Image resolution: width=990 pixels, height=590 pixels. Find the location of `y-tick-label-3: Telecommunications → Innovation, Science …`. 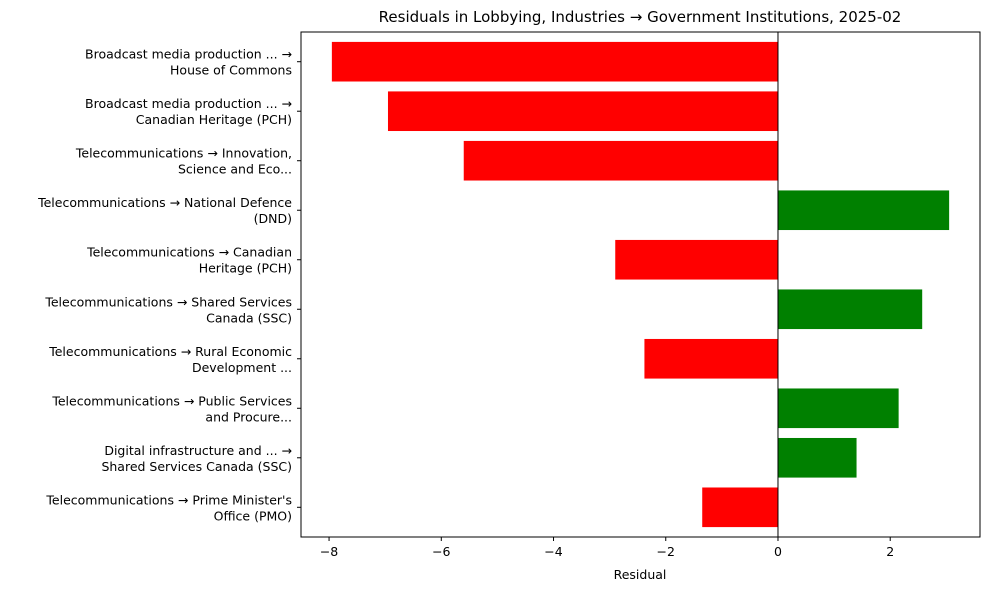

y-tick-label-3: Telecommunications → Innovation, Science … is located at coordinates (183, 161).